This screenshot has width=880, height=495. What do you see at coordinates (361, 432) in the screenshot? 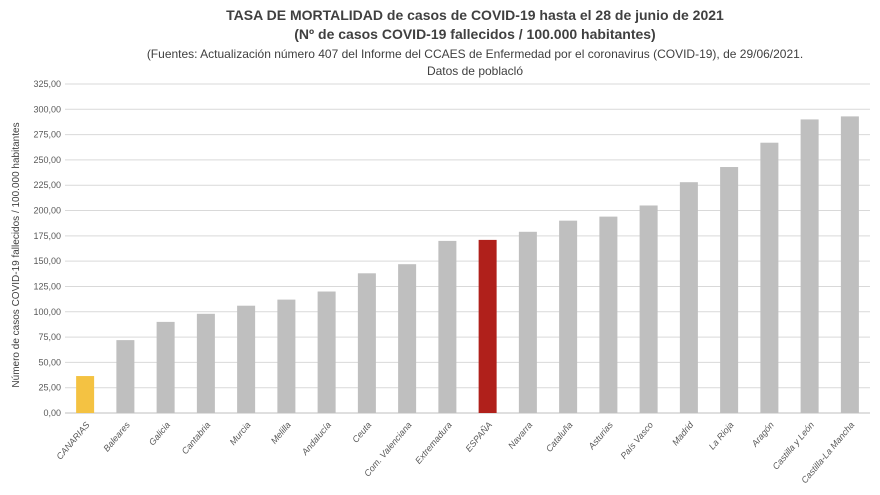
I see `x-tick-label: Ceuta` at bounding box center [361, 432].